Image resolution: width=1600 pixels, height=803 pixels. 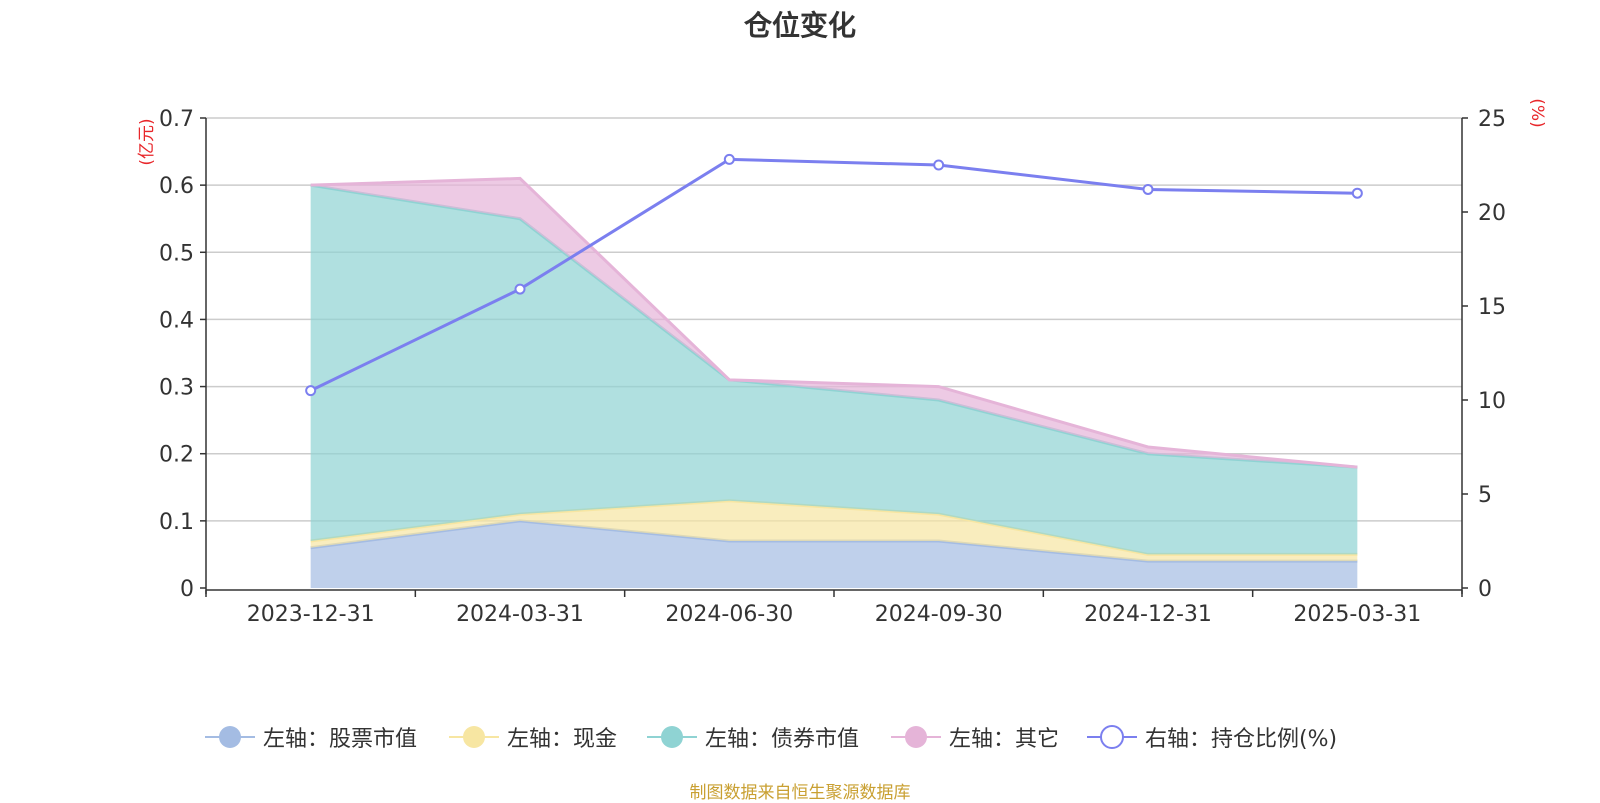 I want to click on x-tick-label: 2025-03-31, so click(x=1357, y=614).